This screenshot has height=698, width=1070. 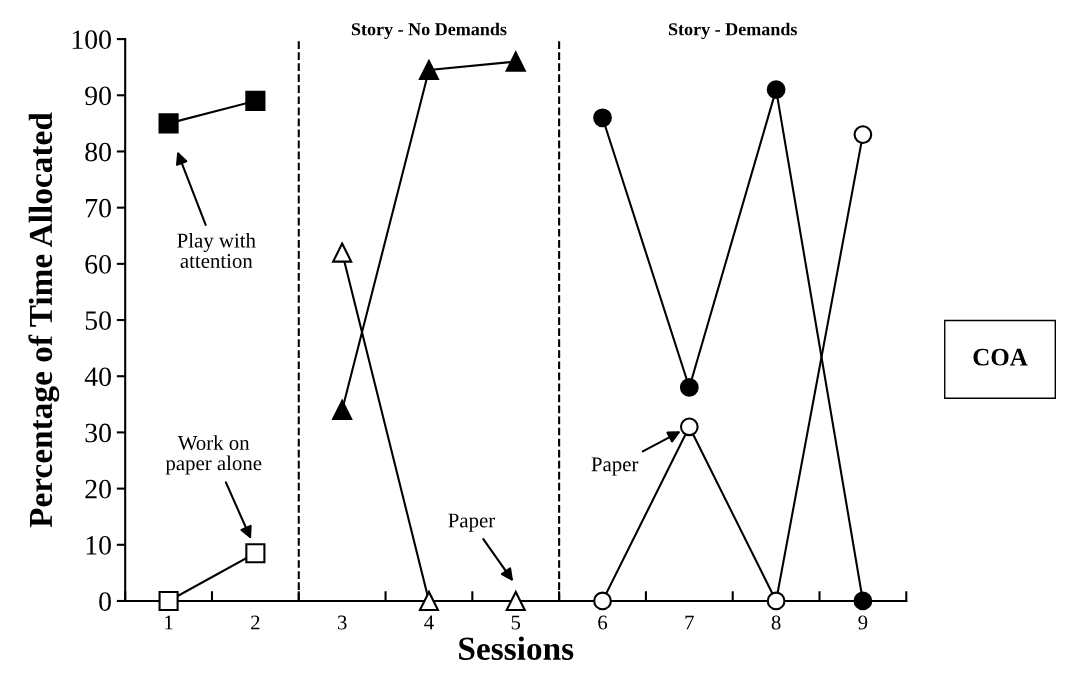 What do you see at coordinates (97, 377) in the screenshot?
I see `y-tick-label: 40` at bounding box center [97, 377].